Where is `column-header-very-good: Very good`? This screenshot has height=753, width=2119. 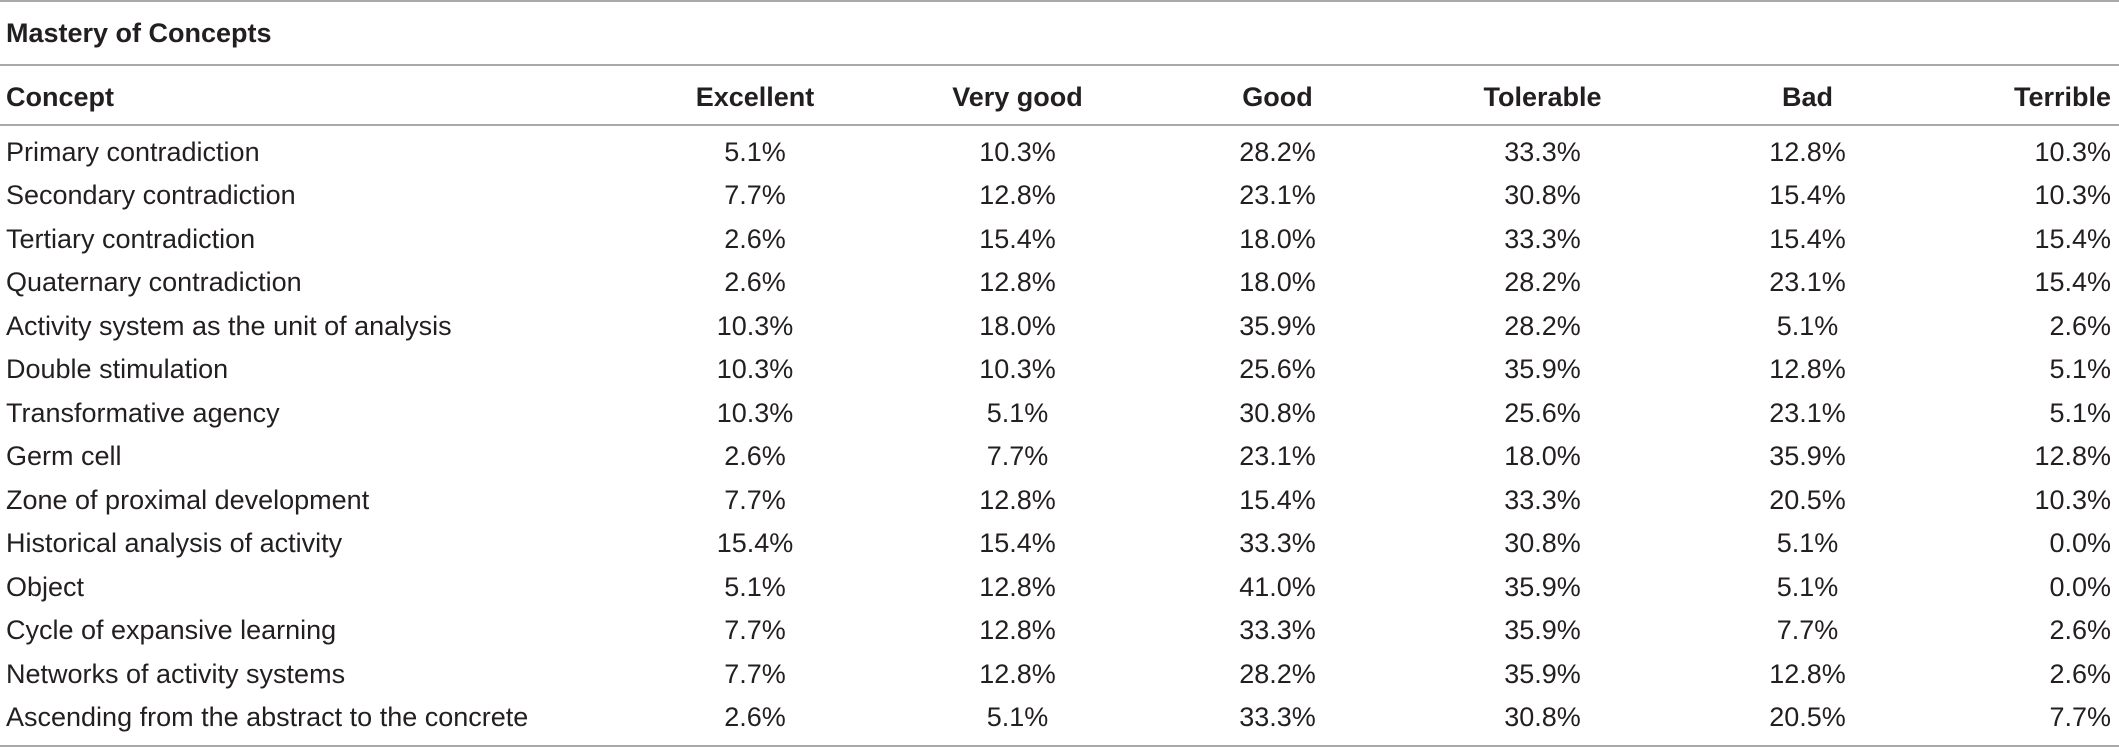
column-header-very-good: Very good is located at coordinates (1017, 96).